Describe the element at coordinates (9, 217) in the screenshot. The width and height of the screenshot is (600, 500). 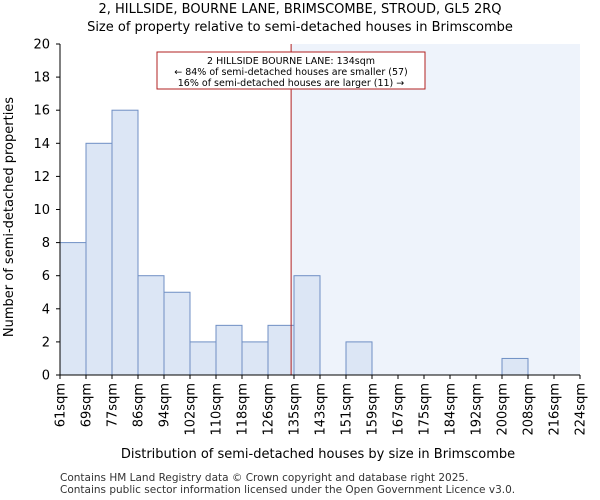
I see `y-axis-label: Number of semi-detached properties` at that location.